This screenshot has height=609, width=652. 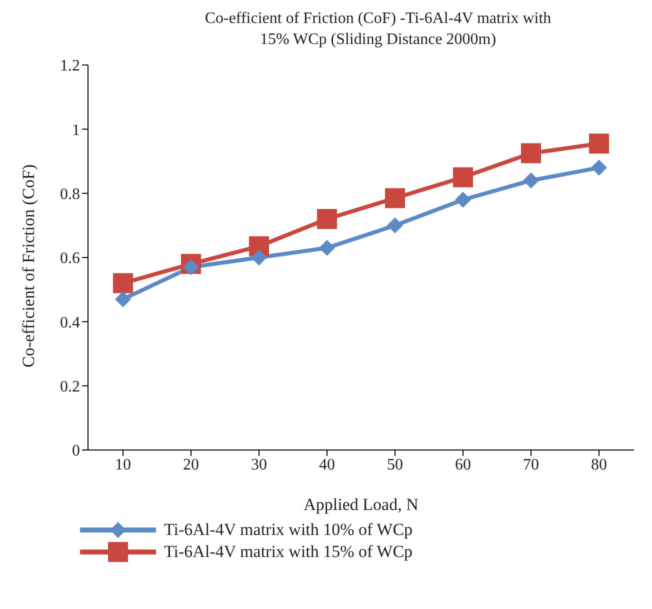 What do you see at coordinates (191, 465) in the screenshot?
I see `x-tick-label: 20` at bounding box center [191, 465].